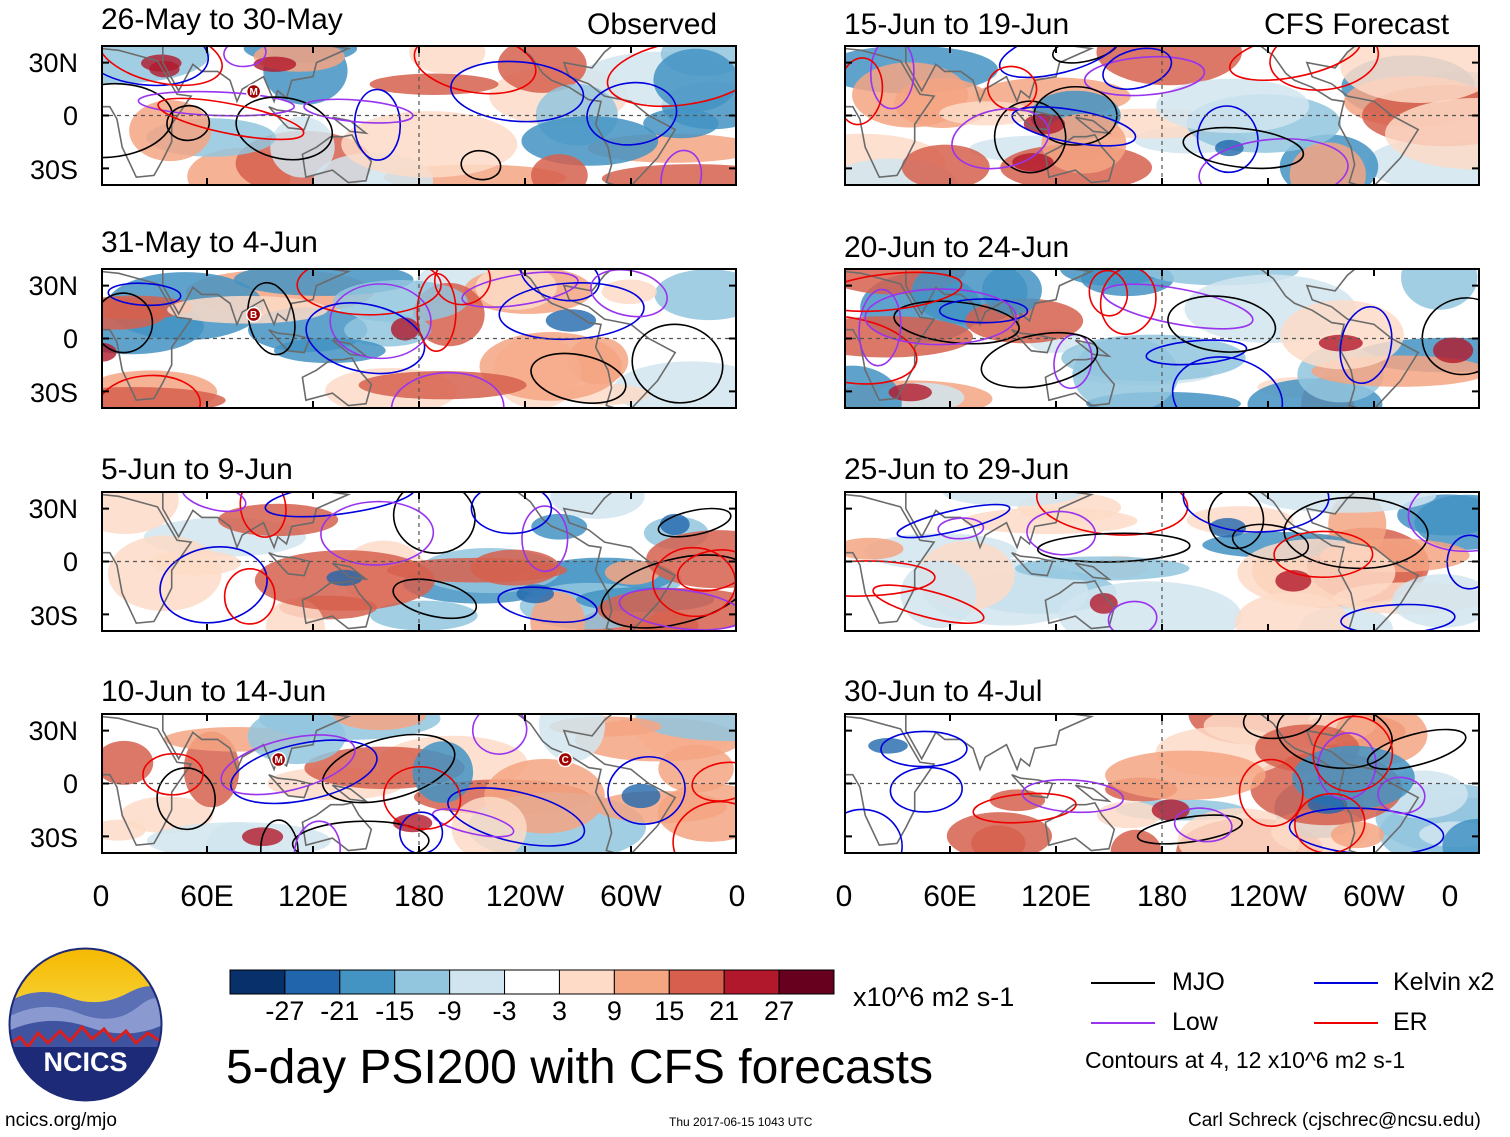 The width and height of the screenshot is (1510, 1137). What do you see at coordinates (313, 896) in the screenshot?
I see `x-label-l-120e: 120E` at bounding box center [313, 896].